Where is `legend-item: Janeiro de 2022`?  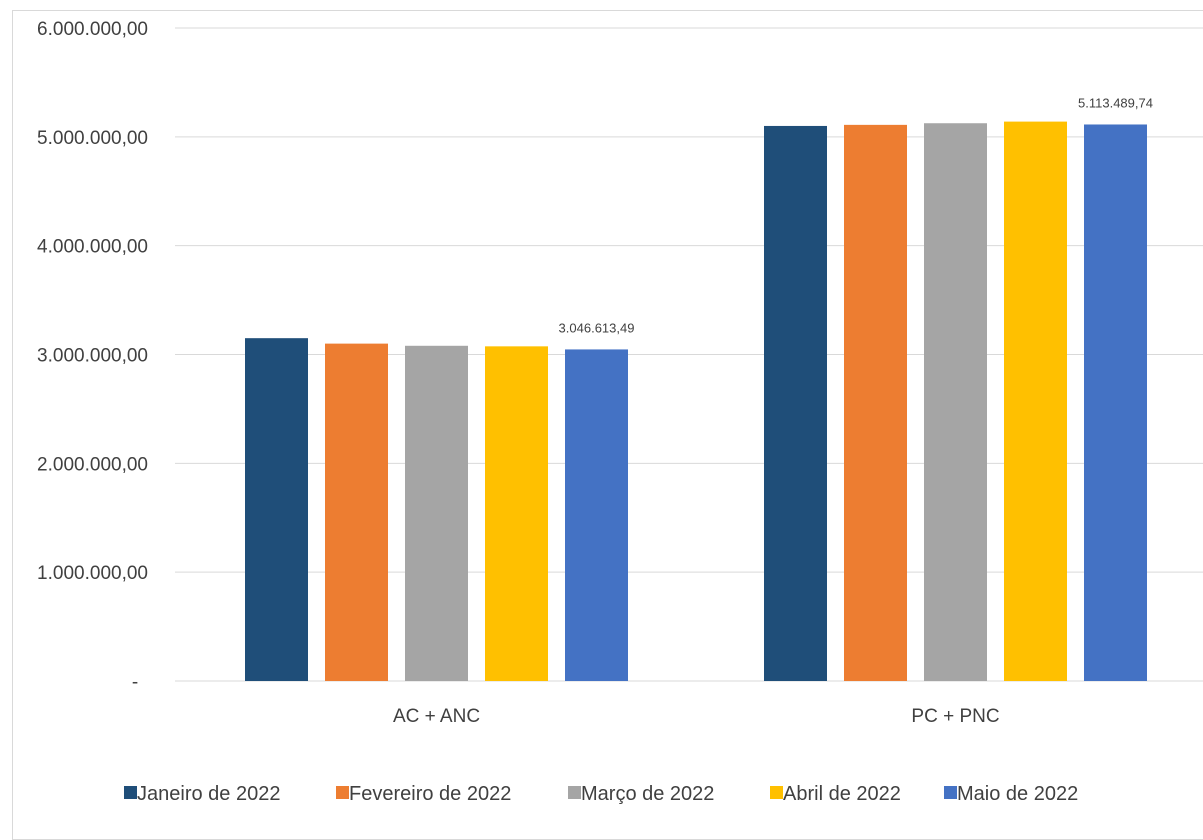
legend-item: Janeiro de 2022 is located at coordinates (202, 794).